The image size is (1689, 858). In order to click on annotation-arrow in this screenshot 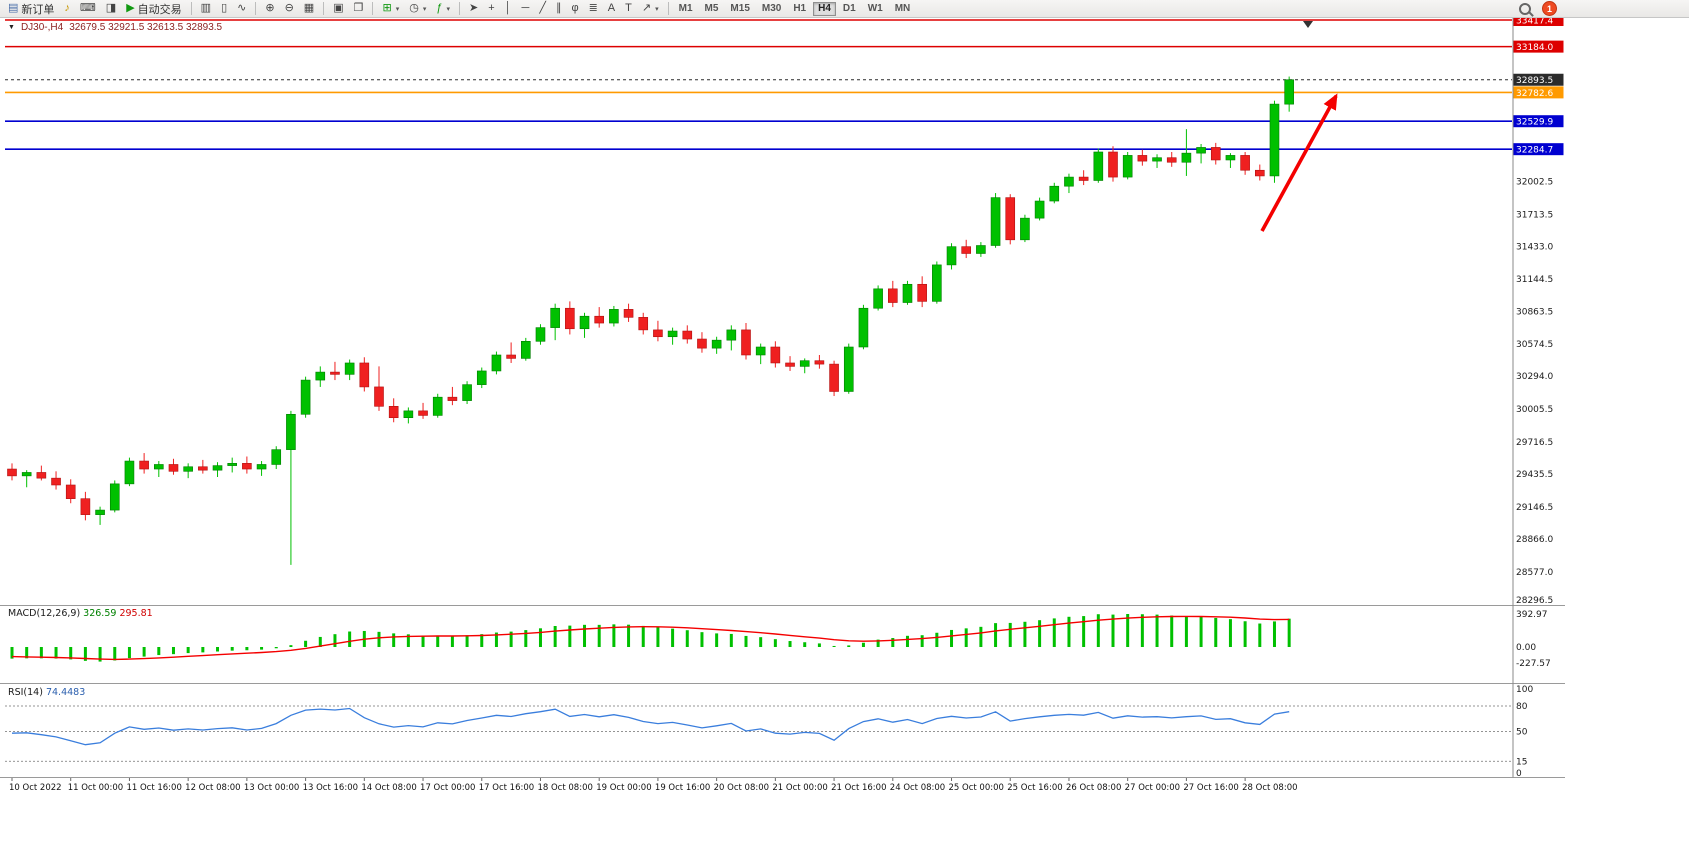, I will do `click(1299, 162)`.